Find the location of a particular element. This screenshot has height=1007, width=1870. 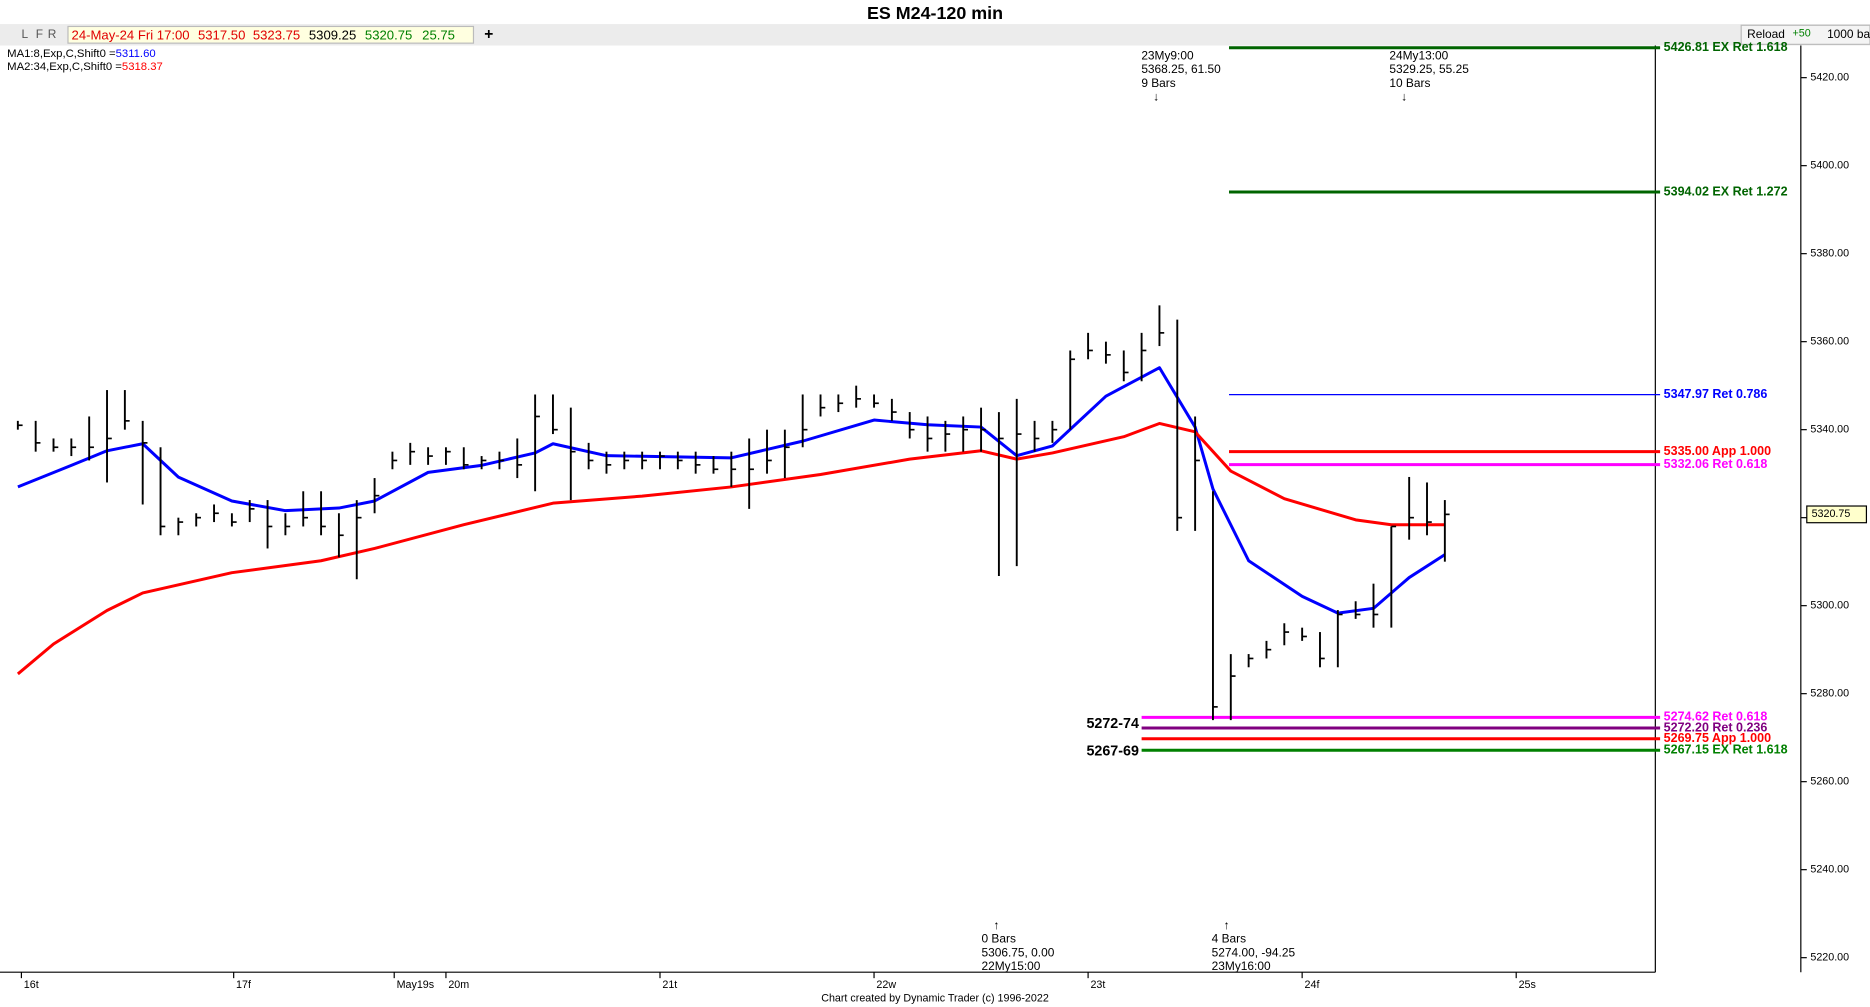

quote-open: 5317.50 is located at coordinates (221, 34).